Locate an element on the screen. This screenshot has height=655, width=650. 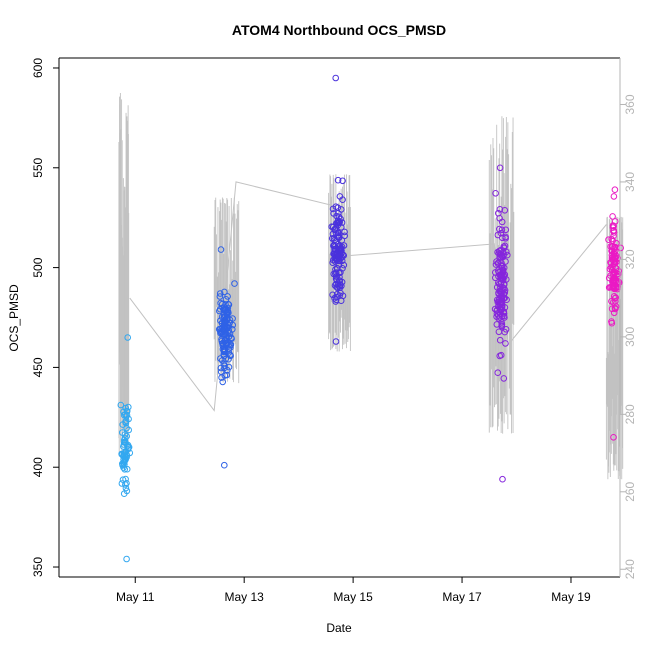
x-axis-title: Date is located at coordinates (339, 628).